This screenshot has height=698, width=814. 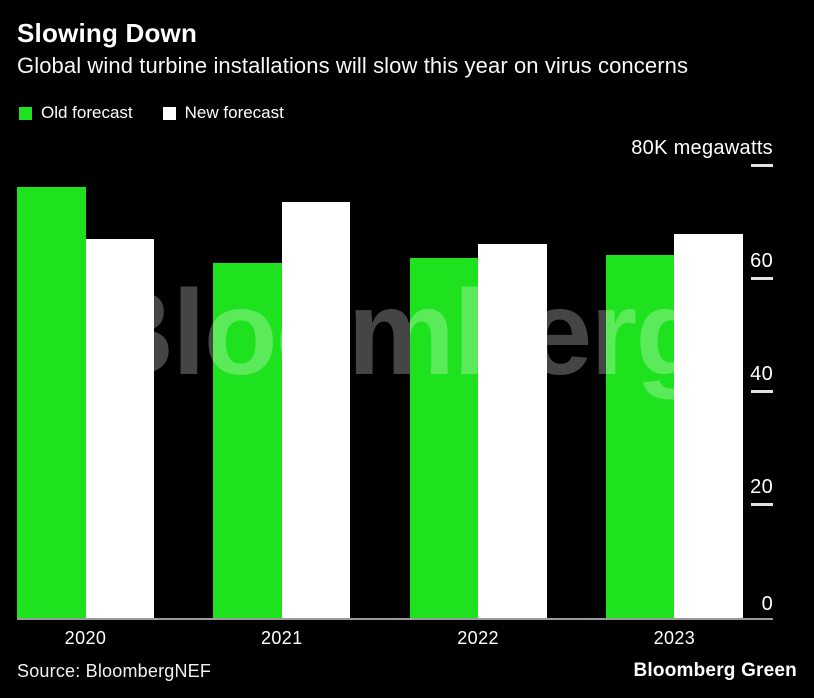 I want to click on bar-old-forecast-2021, so click(x=247, y=440).